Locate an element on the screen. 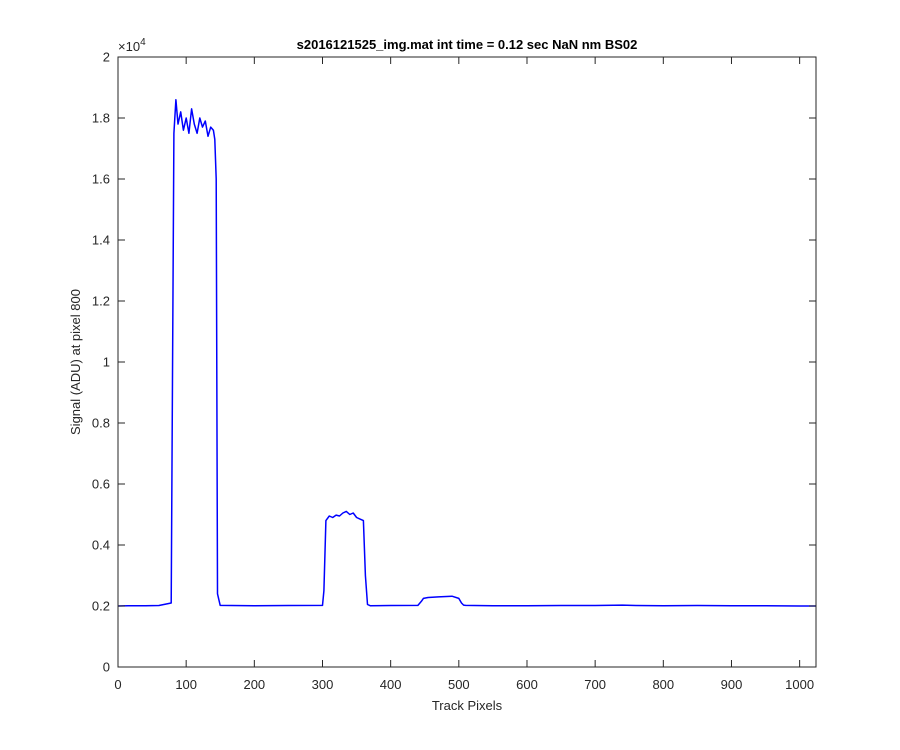 The image size is (900, 750). y-exponent-label: ×10⁴ is located at coordinates (132, 45).